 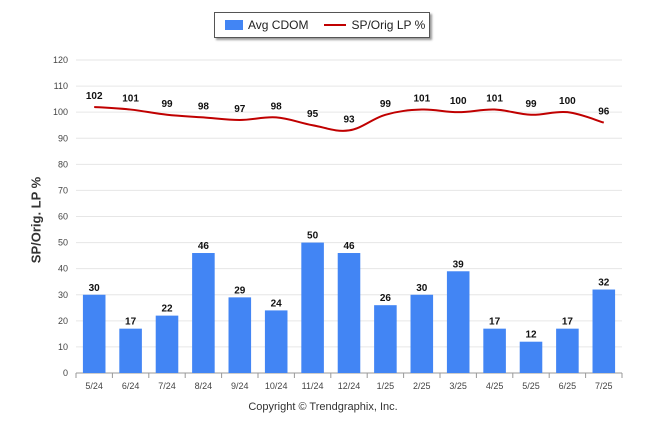 I want to click on x-tick-label: 6/25, so click(x=568, y=386).